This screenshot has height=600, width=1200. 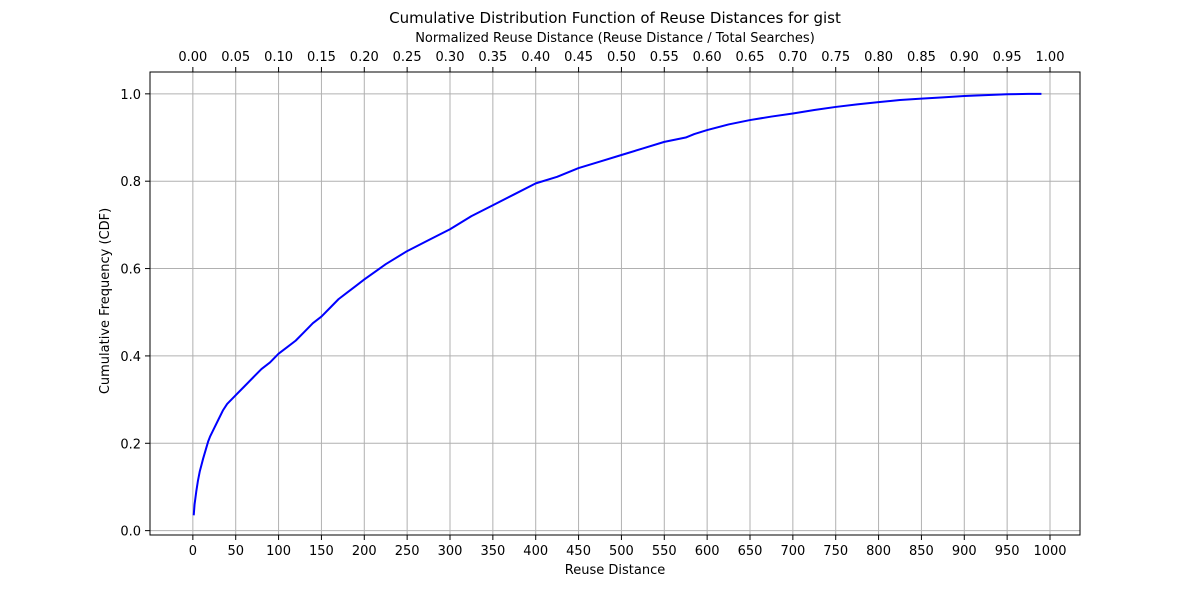 I want to click on top-x-tick-label: 0.65, so click(x=750, y=57).